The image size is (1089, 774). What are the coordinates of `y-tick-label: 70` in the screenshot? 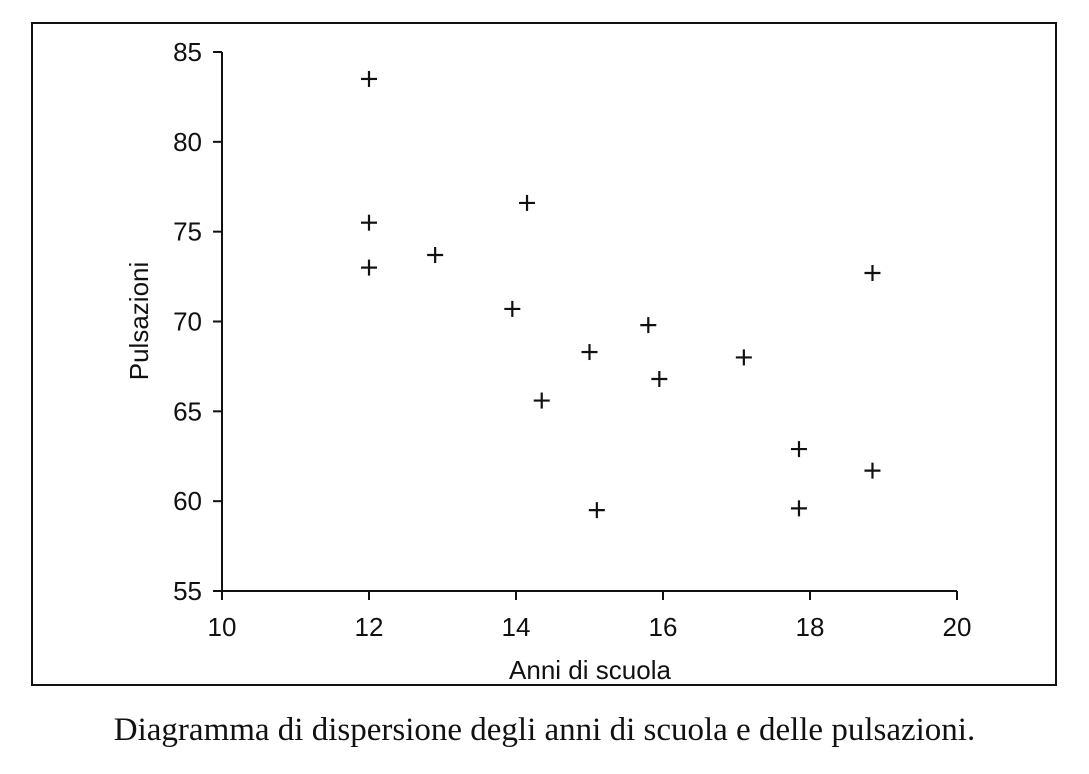 It's located at (187, 322).